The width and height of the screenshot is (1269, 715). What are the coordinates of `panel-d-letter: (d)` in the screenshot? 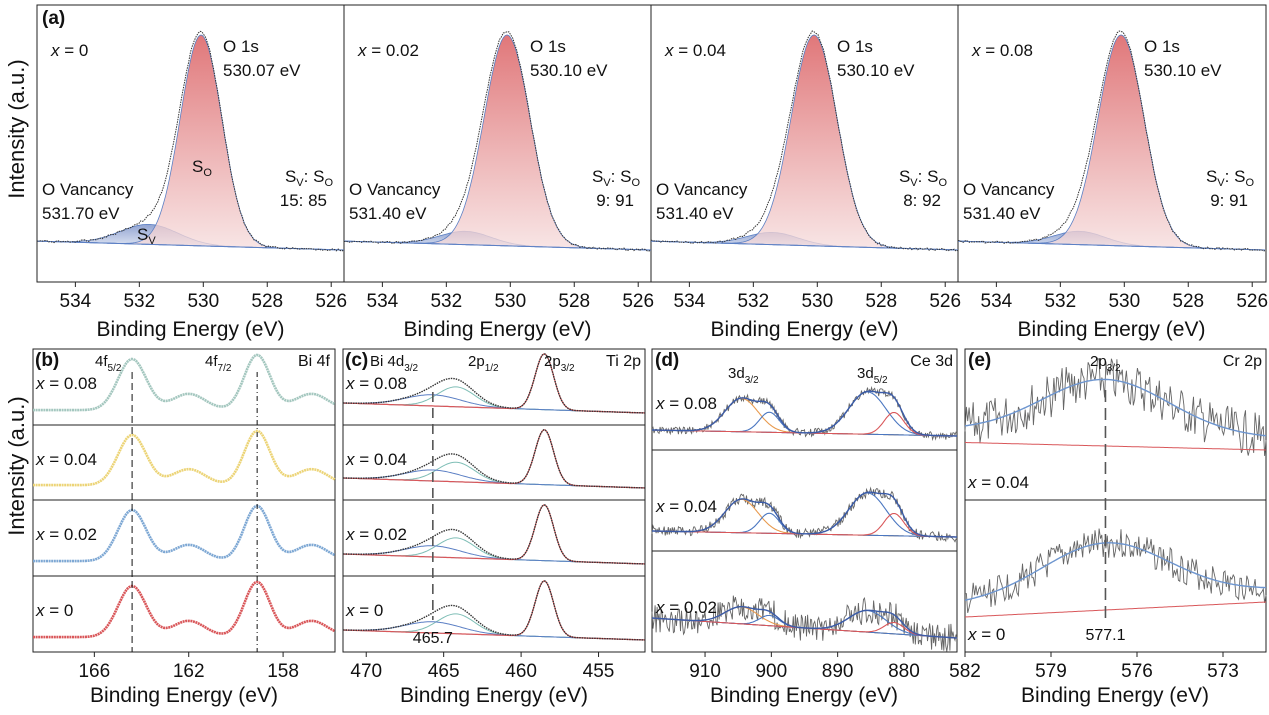 It's located at (667, 360).